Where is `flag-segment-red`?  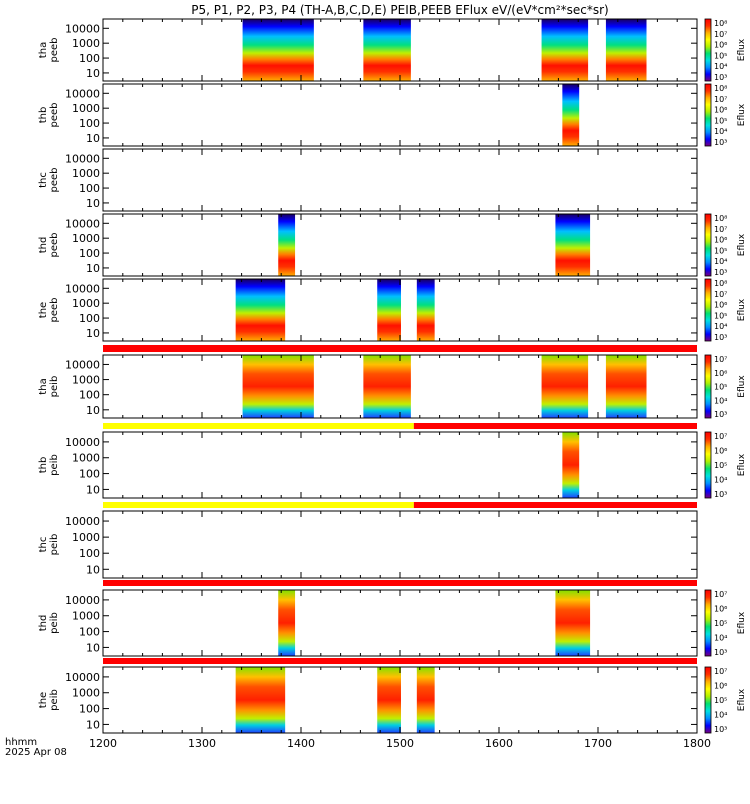 flag-segment-red is located at coordinates (400, 348).